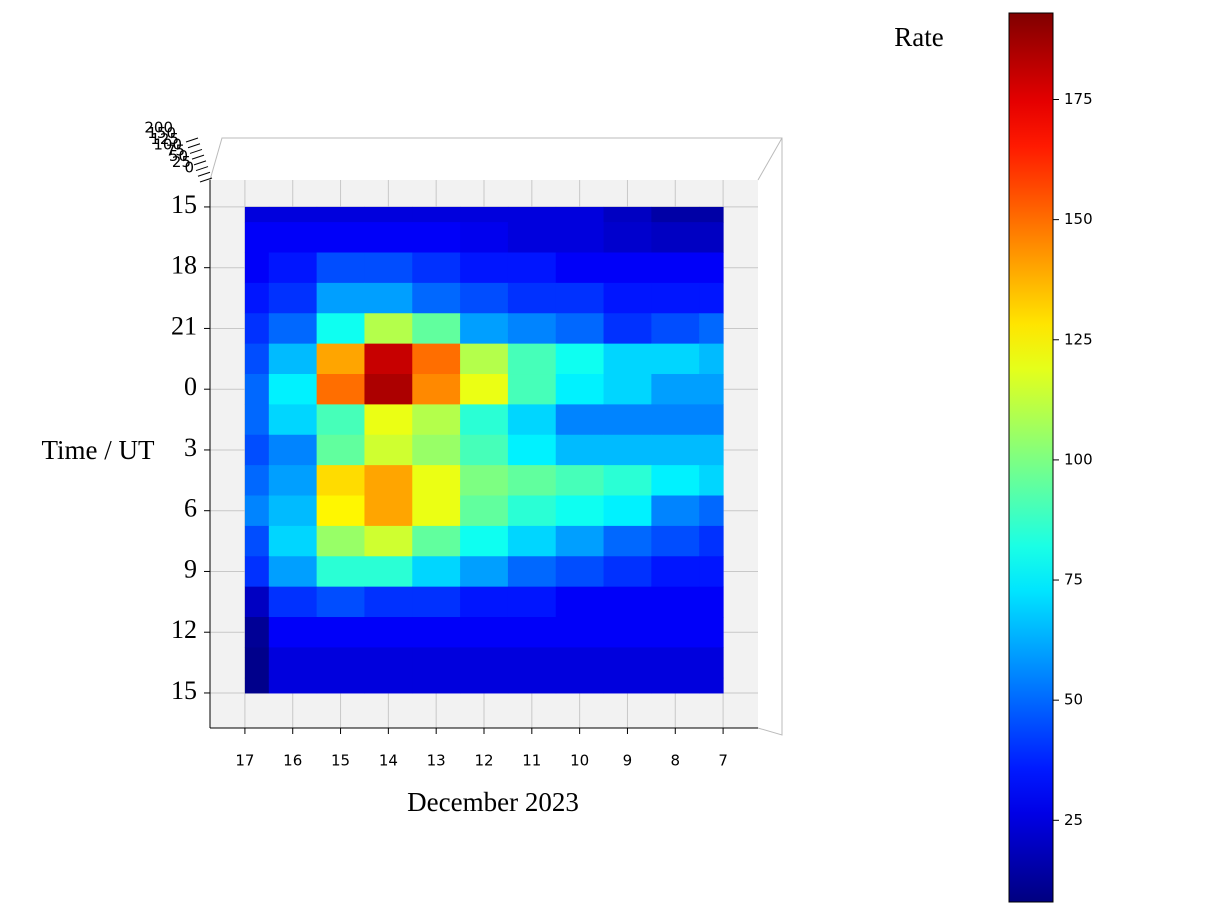 Image resolution: width=1206 pixels, height=918 pixels. Describe the element at coordinates (175, 150) in the screenshot. I see `z-tick-label: 75` at that location.